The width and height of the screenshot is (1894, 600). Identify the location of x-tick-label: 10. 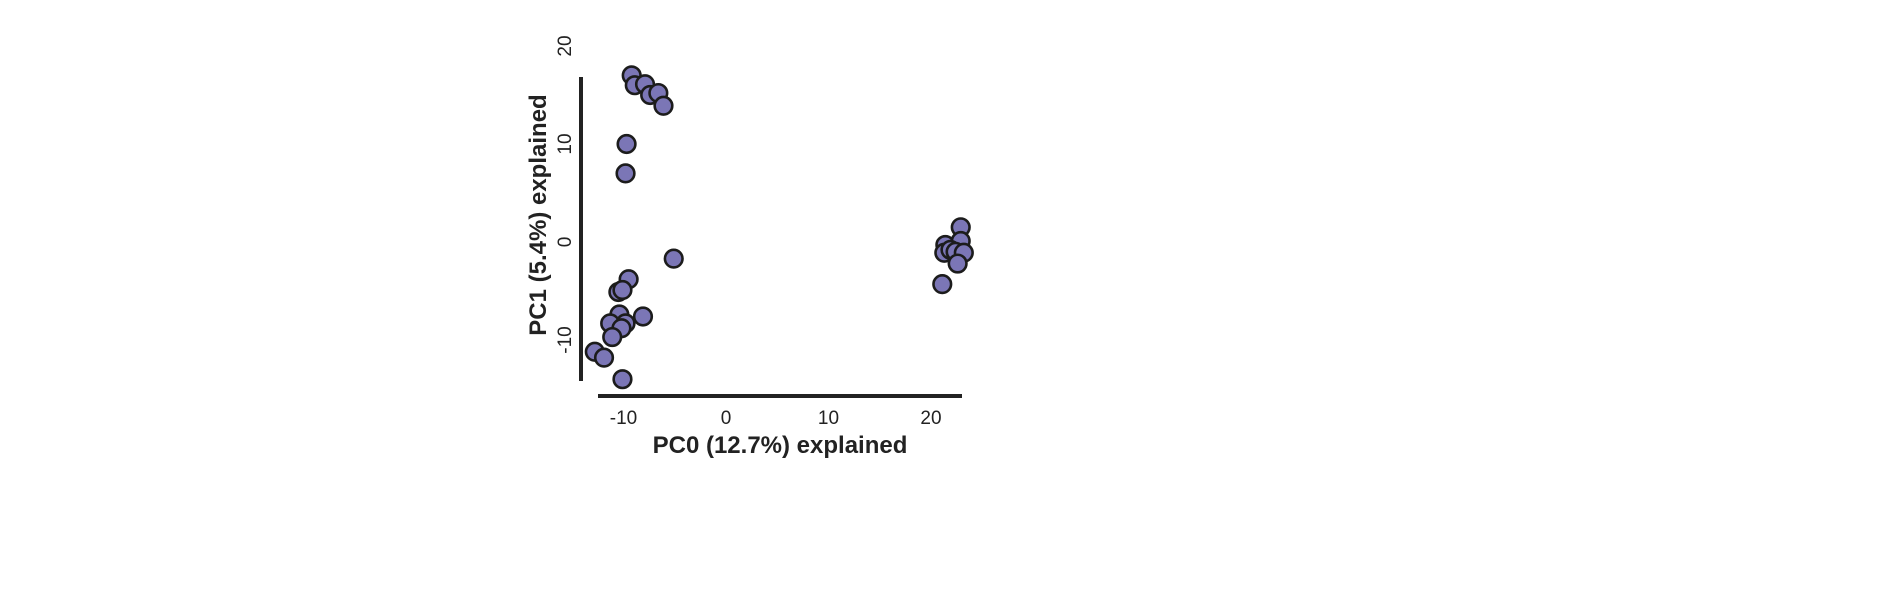
(828, 418).